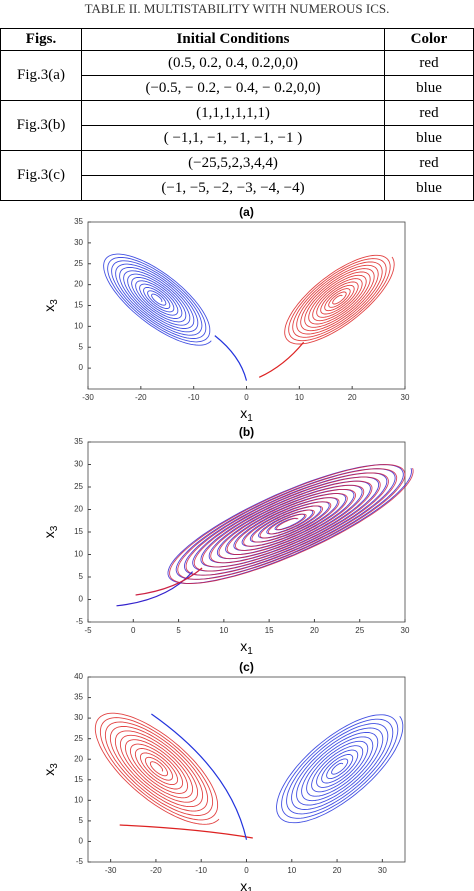  I want to click on ic-cell: ( −1,1, −1, −1, −1, −1 ), so click(233, 138).